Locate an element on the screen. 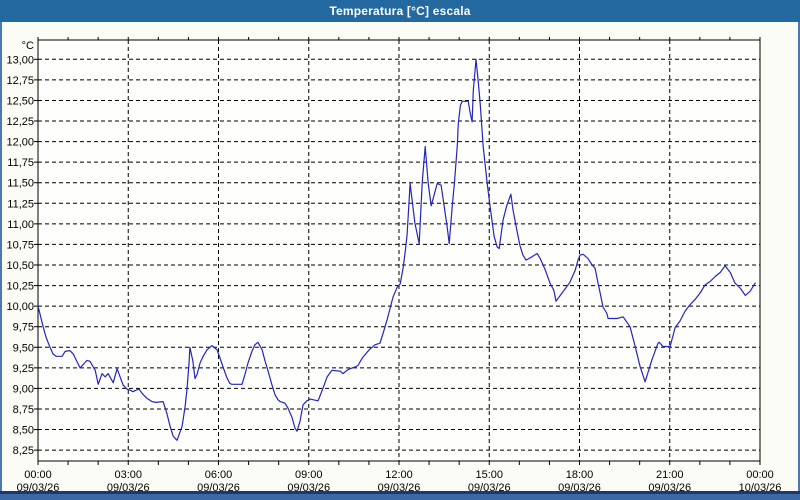 Image resolution: width=800 pixels, height=500 pixels. x-tick-time: 06:00 is located at coordinates (219, 475).